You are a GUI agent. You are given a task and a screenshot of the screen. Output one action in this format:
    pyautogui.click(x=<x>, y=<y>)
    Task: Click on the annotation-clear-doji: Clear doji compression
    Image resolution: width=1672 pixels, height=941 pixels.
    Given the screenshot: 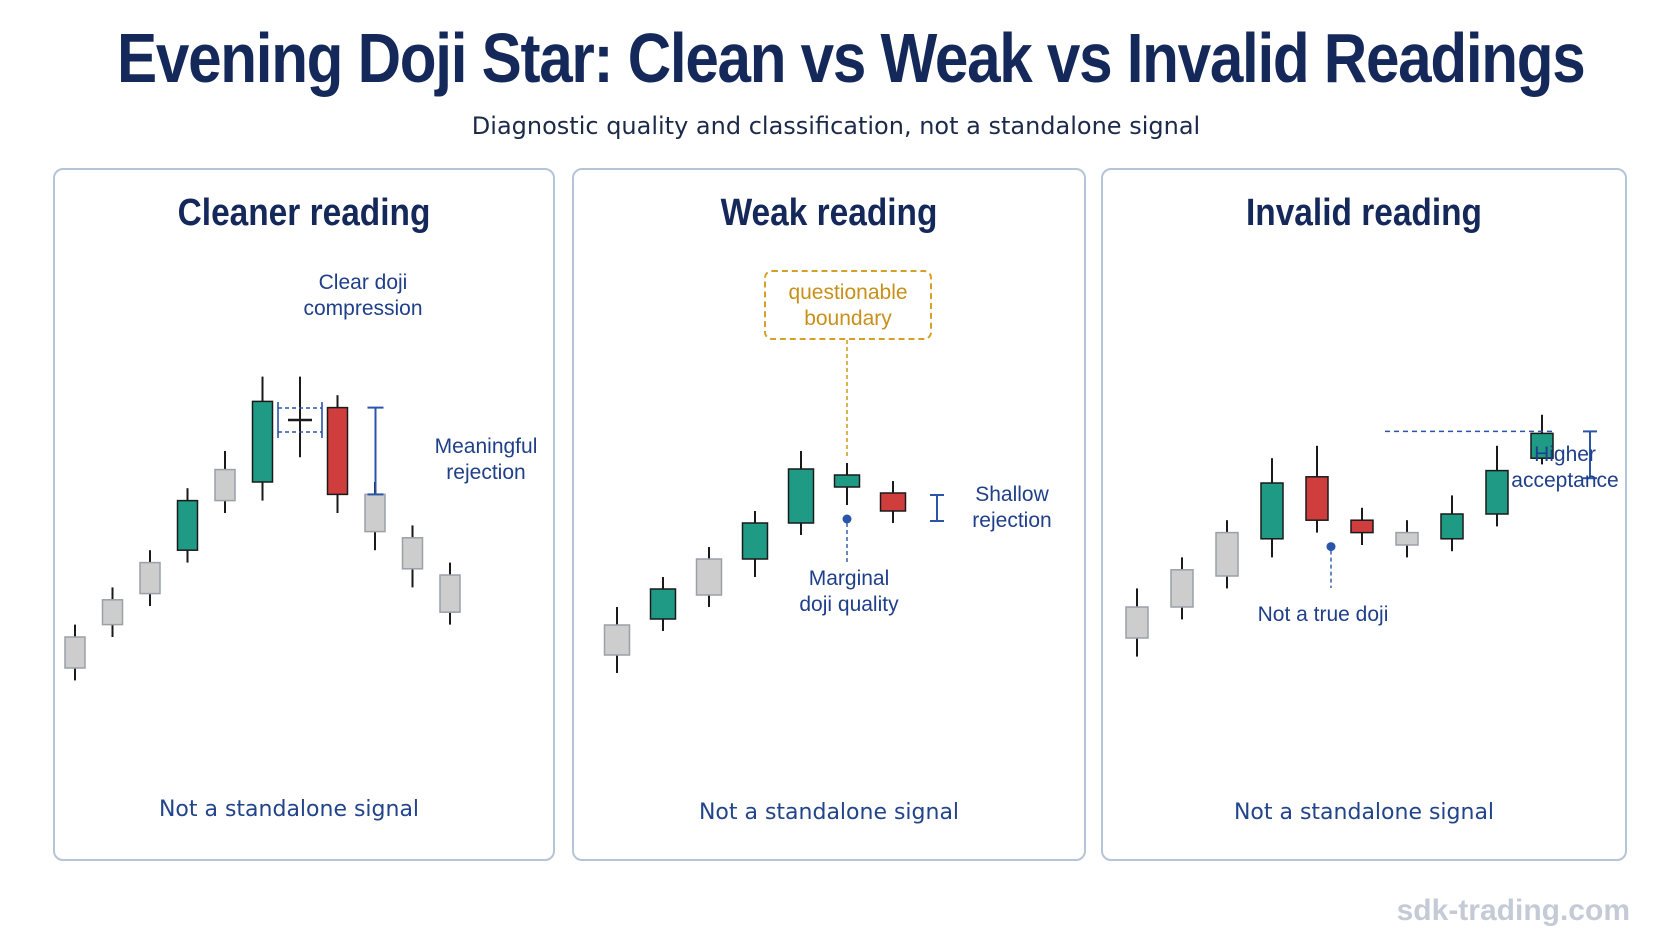 What is the action you would take?
    pyautogui.click(x=363, y=295)
    